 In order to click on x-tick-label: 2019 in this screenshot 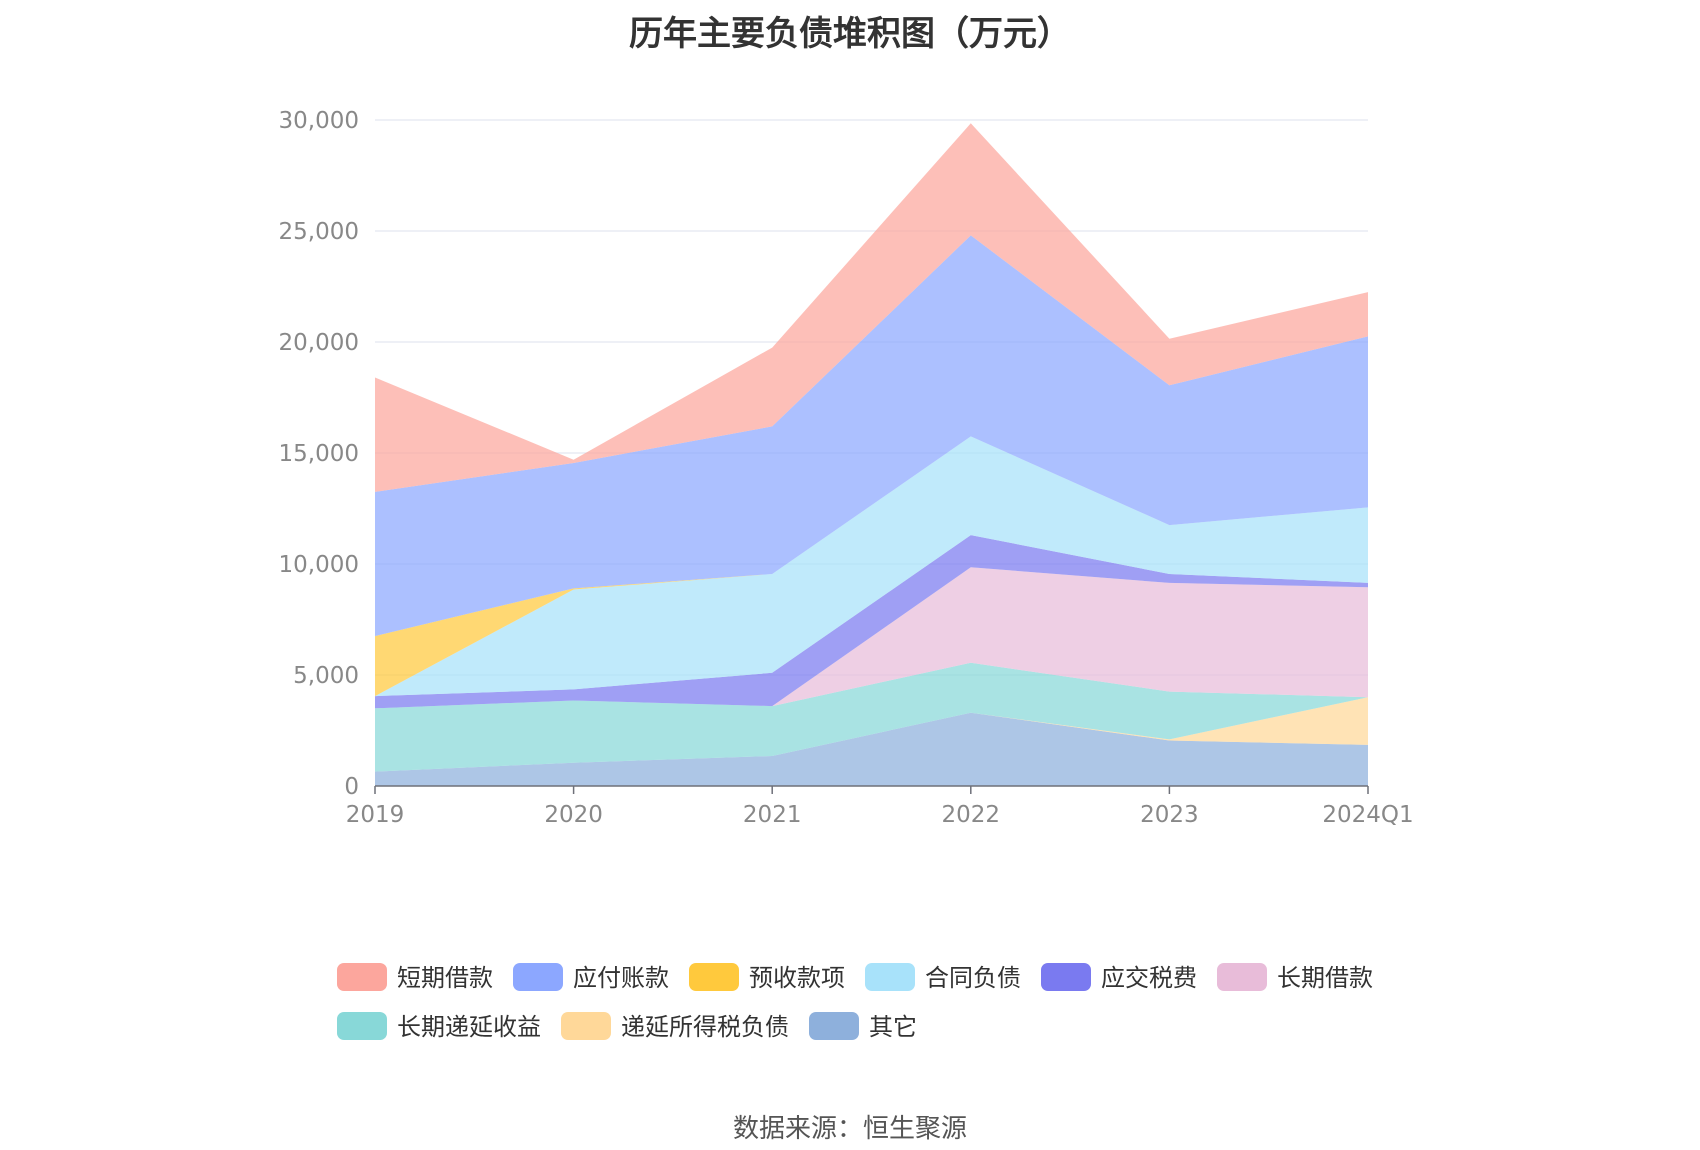, I will do `click(375, 815)`.